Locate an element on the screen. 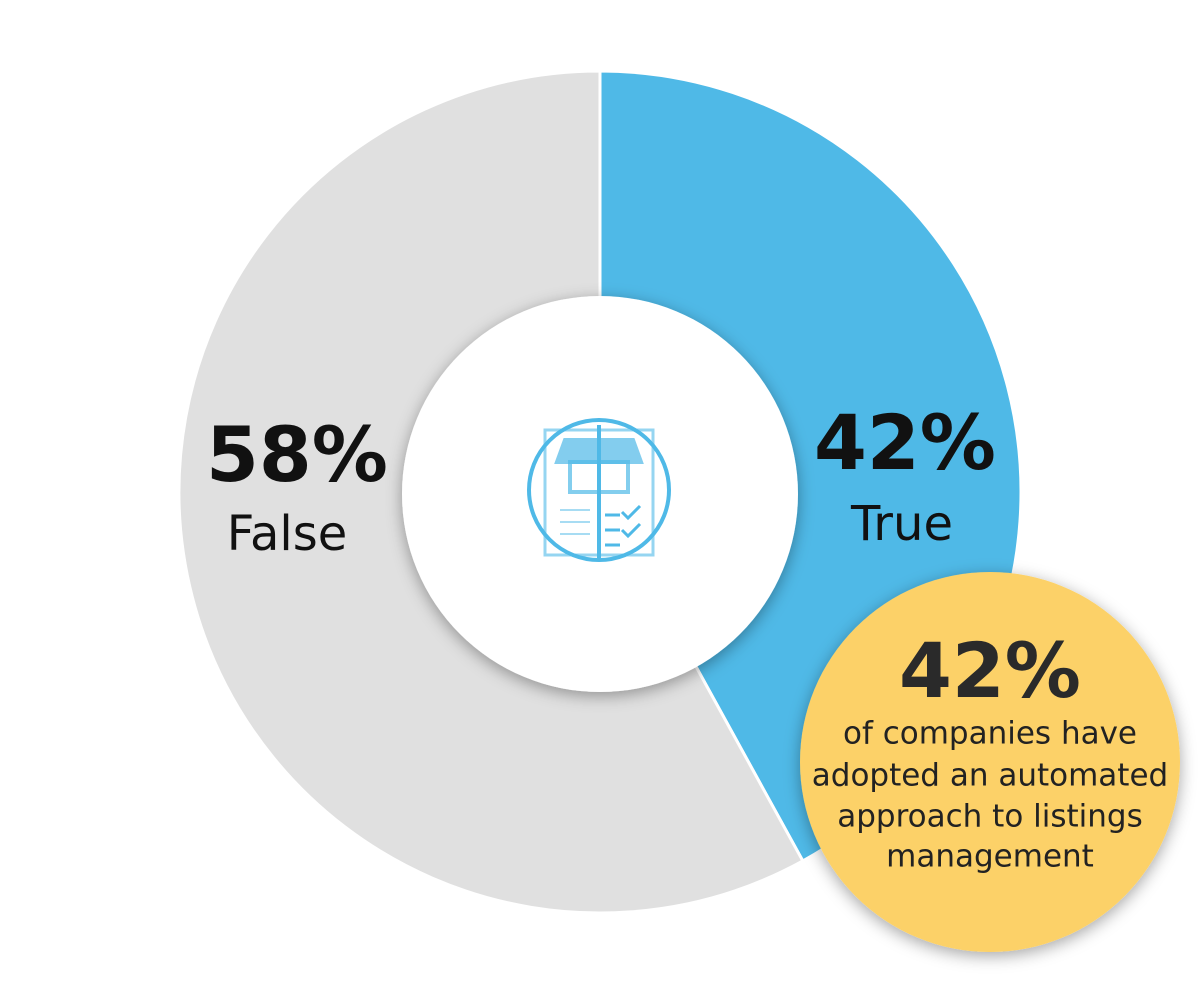 The image size is (1200, 1008). callout-title: 42% is located at coordinates (990, 670).